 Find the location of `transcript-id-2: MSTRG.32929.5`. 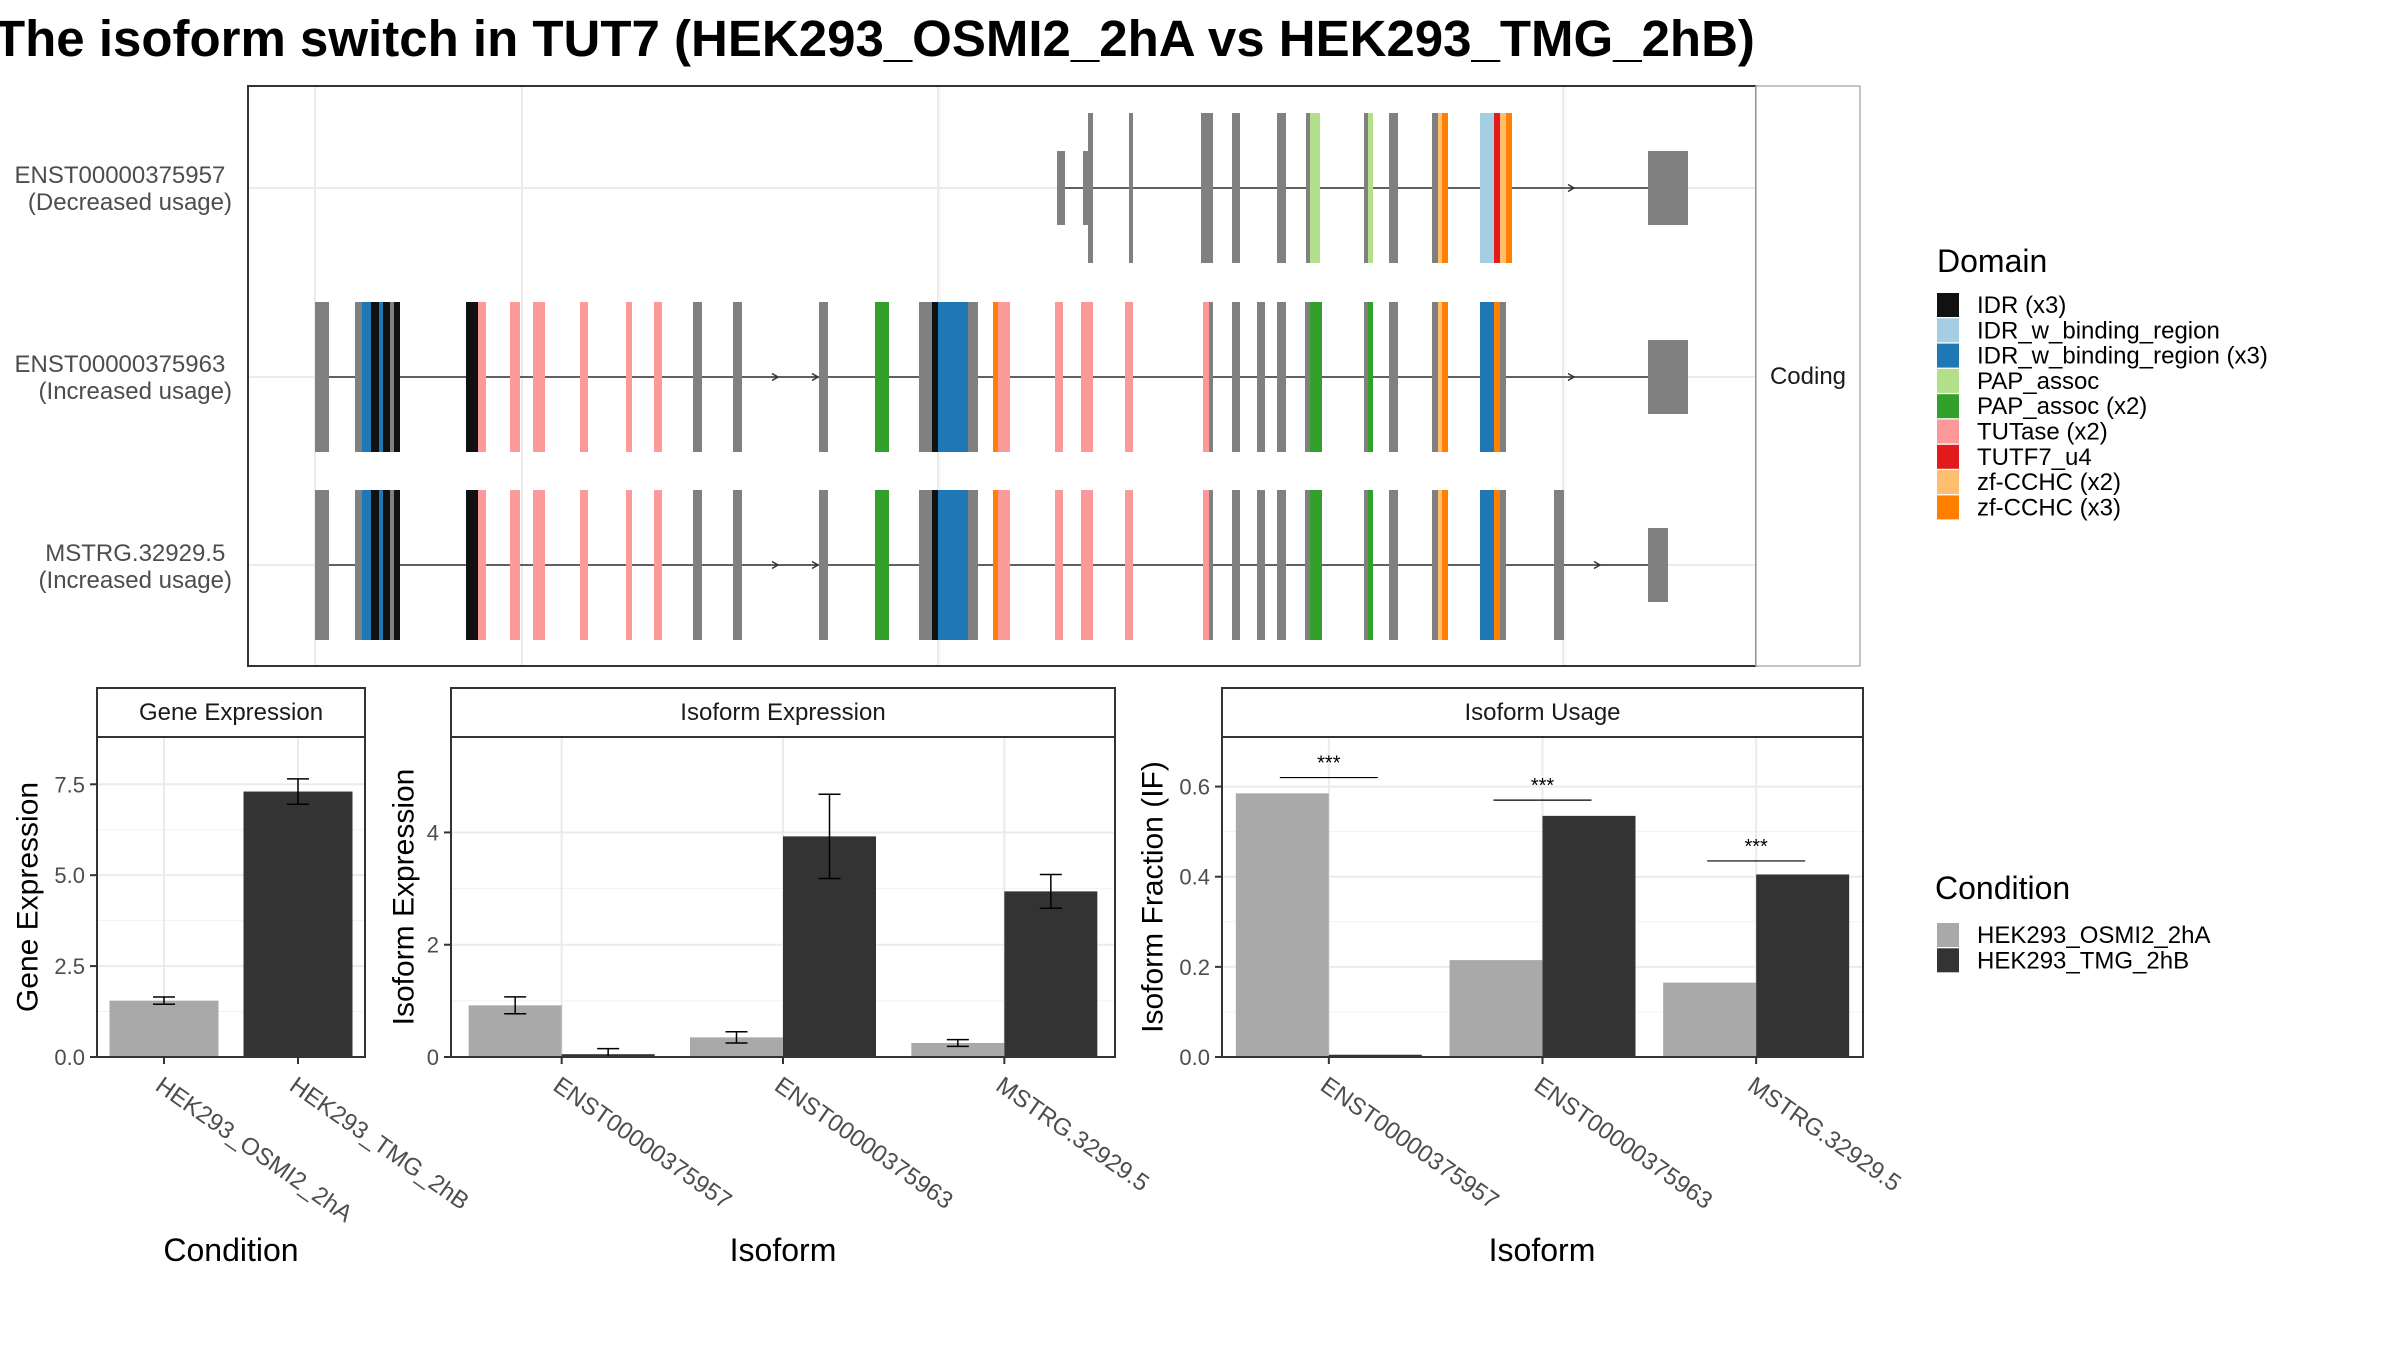

transcript-id-2: MSTRG.32929.5 is located at coordinates (135, 553).